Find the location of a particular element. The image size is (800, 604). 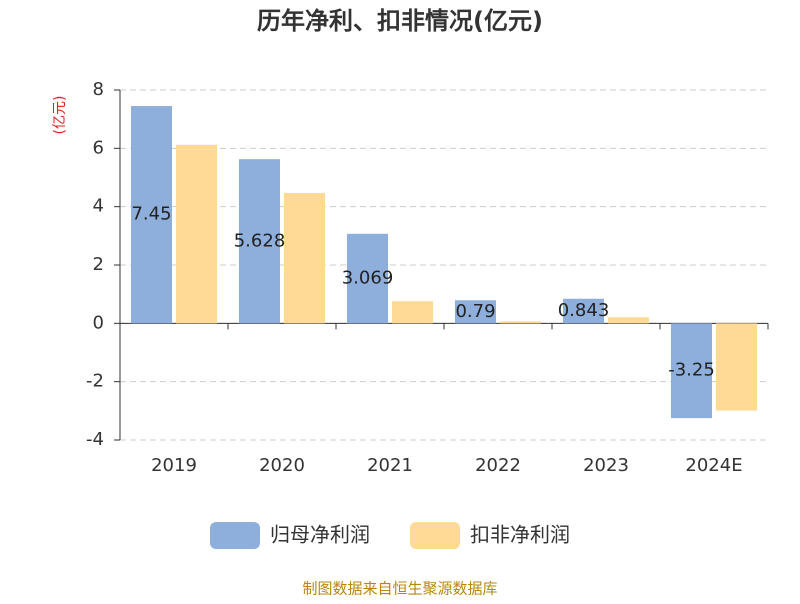

y-tick-label: -4 is located at coordinates (95, 439).